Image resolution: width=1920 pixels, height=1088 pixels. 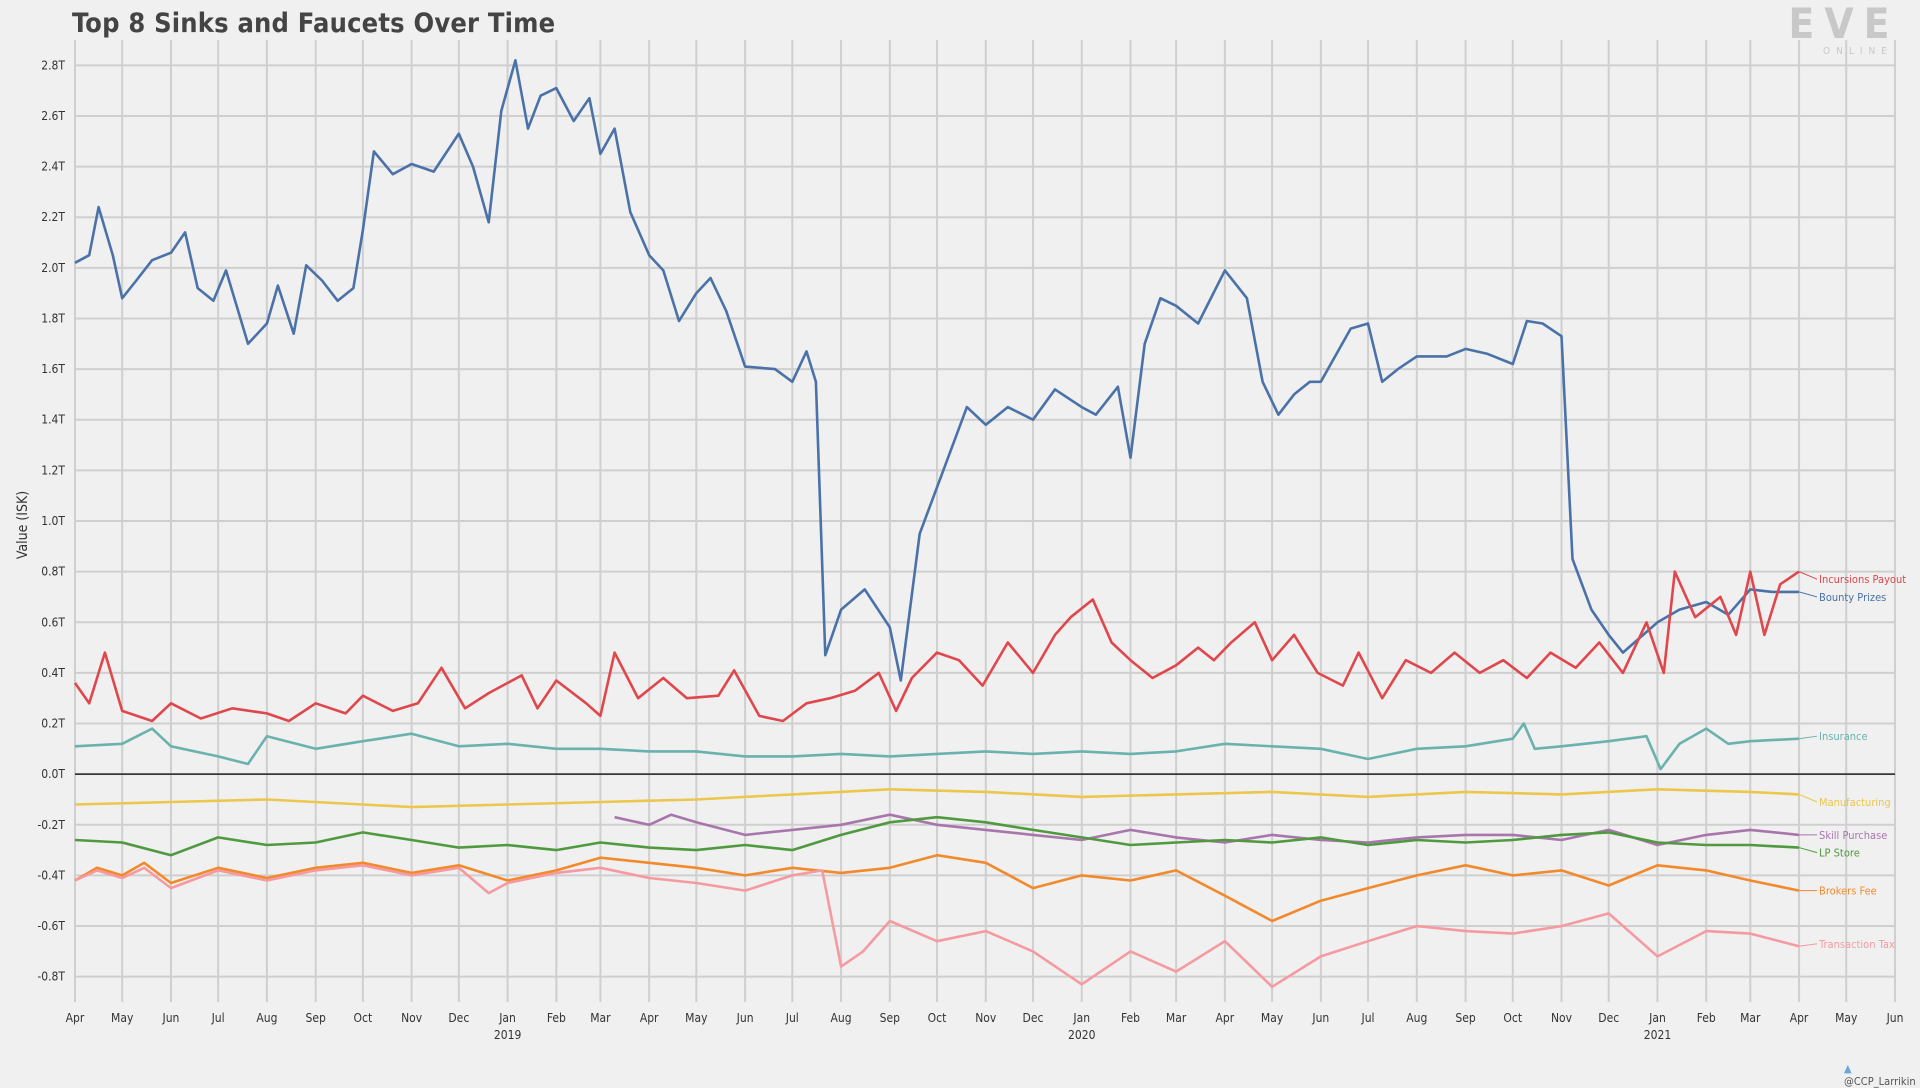 I want to click on logo-main-text: EVE, so click(x=1844, y=24).